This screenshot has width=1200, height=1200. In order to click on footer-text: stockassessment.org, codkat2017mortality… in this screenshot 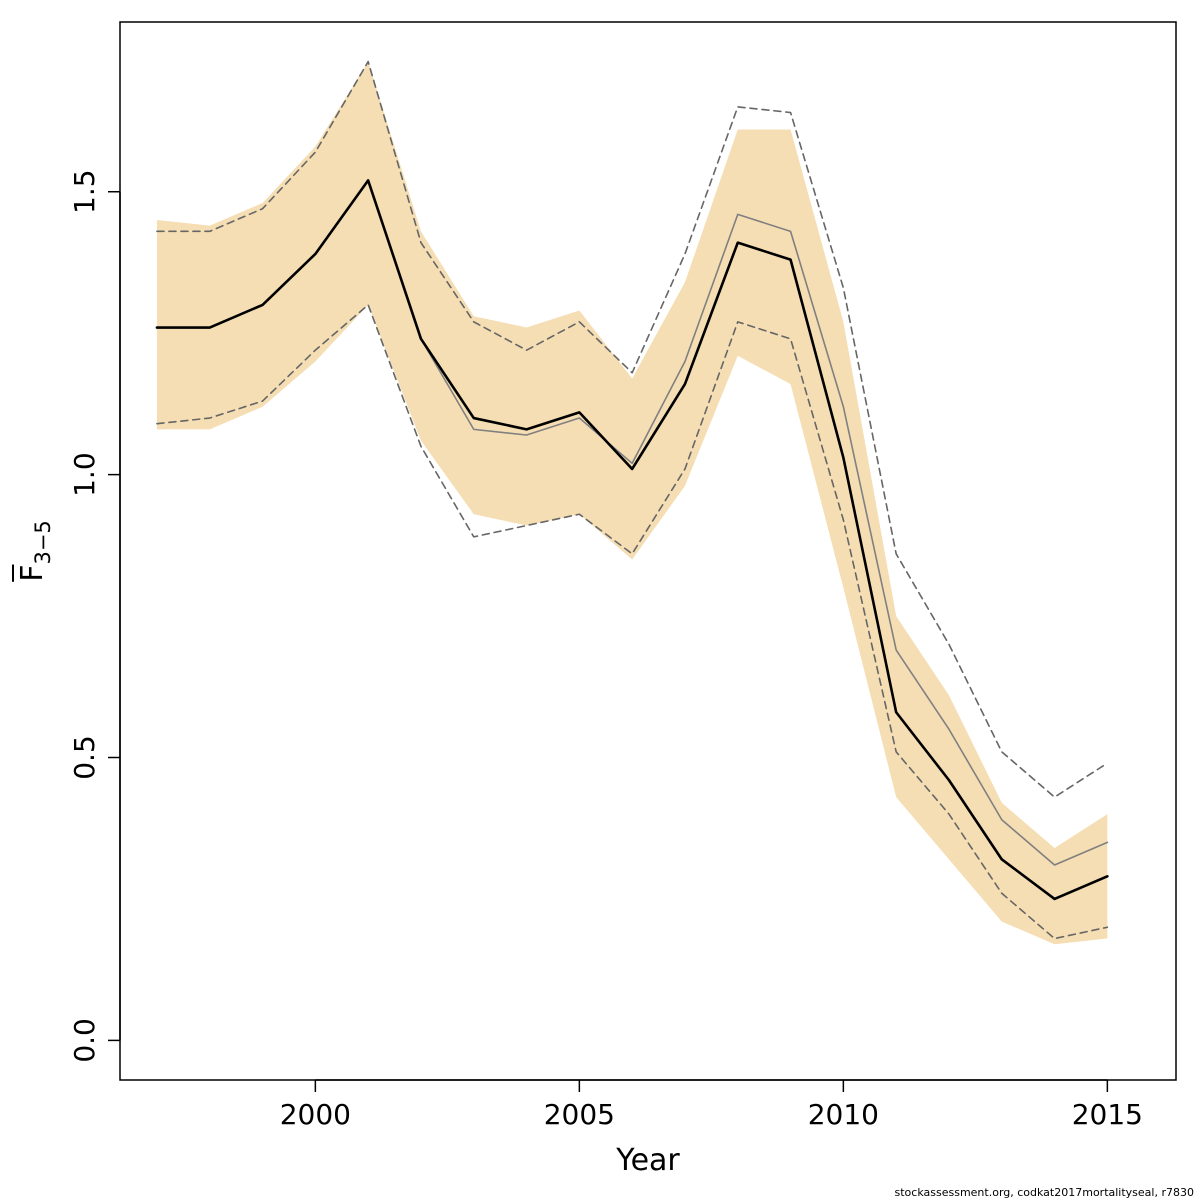, I will do `click(1044, 1192)`.